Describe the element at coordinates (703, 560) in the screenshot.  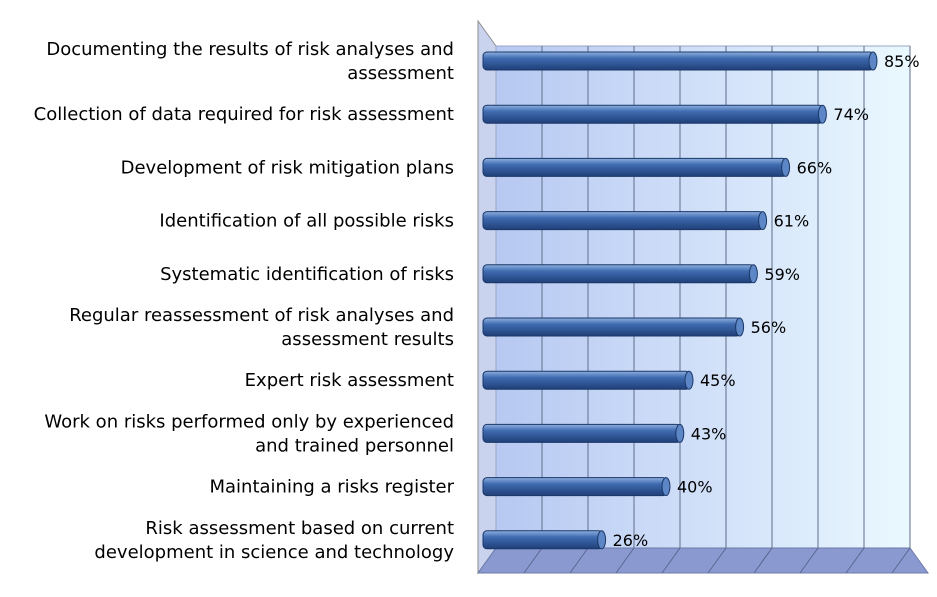
I see `floor` at that location.